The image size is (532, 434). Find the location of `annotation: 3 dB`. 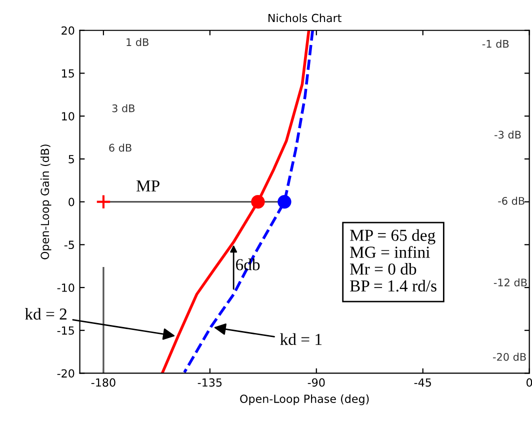

annotation: 3 dB is located at coordinates (123, 108).